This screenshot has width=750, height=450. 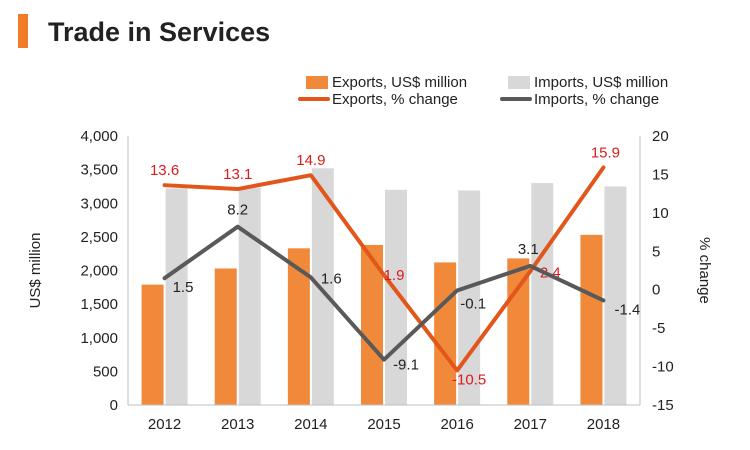 What do you see at coordinates (660, 174) in the screenshot?
I see `y2-tick-label: 15` at bounding box center [660, 174].